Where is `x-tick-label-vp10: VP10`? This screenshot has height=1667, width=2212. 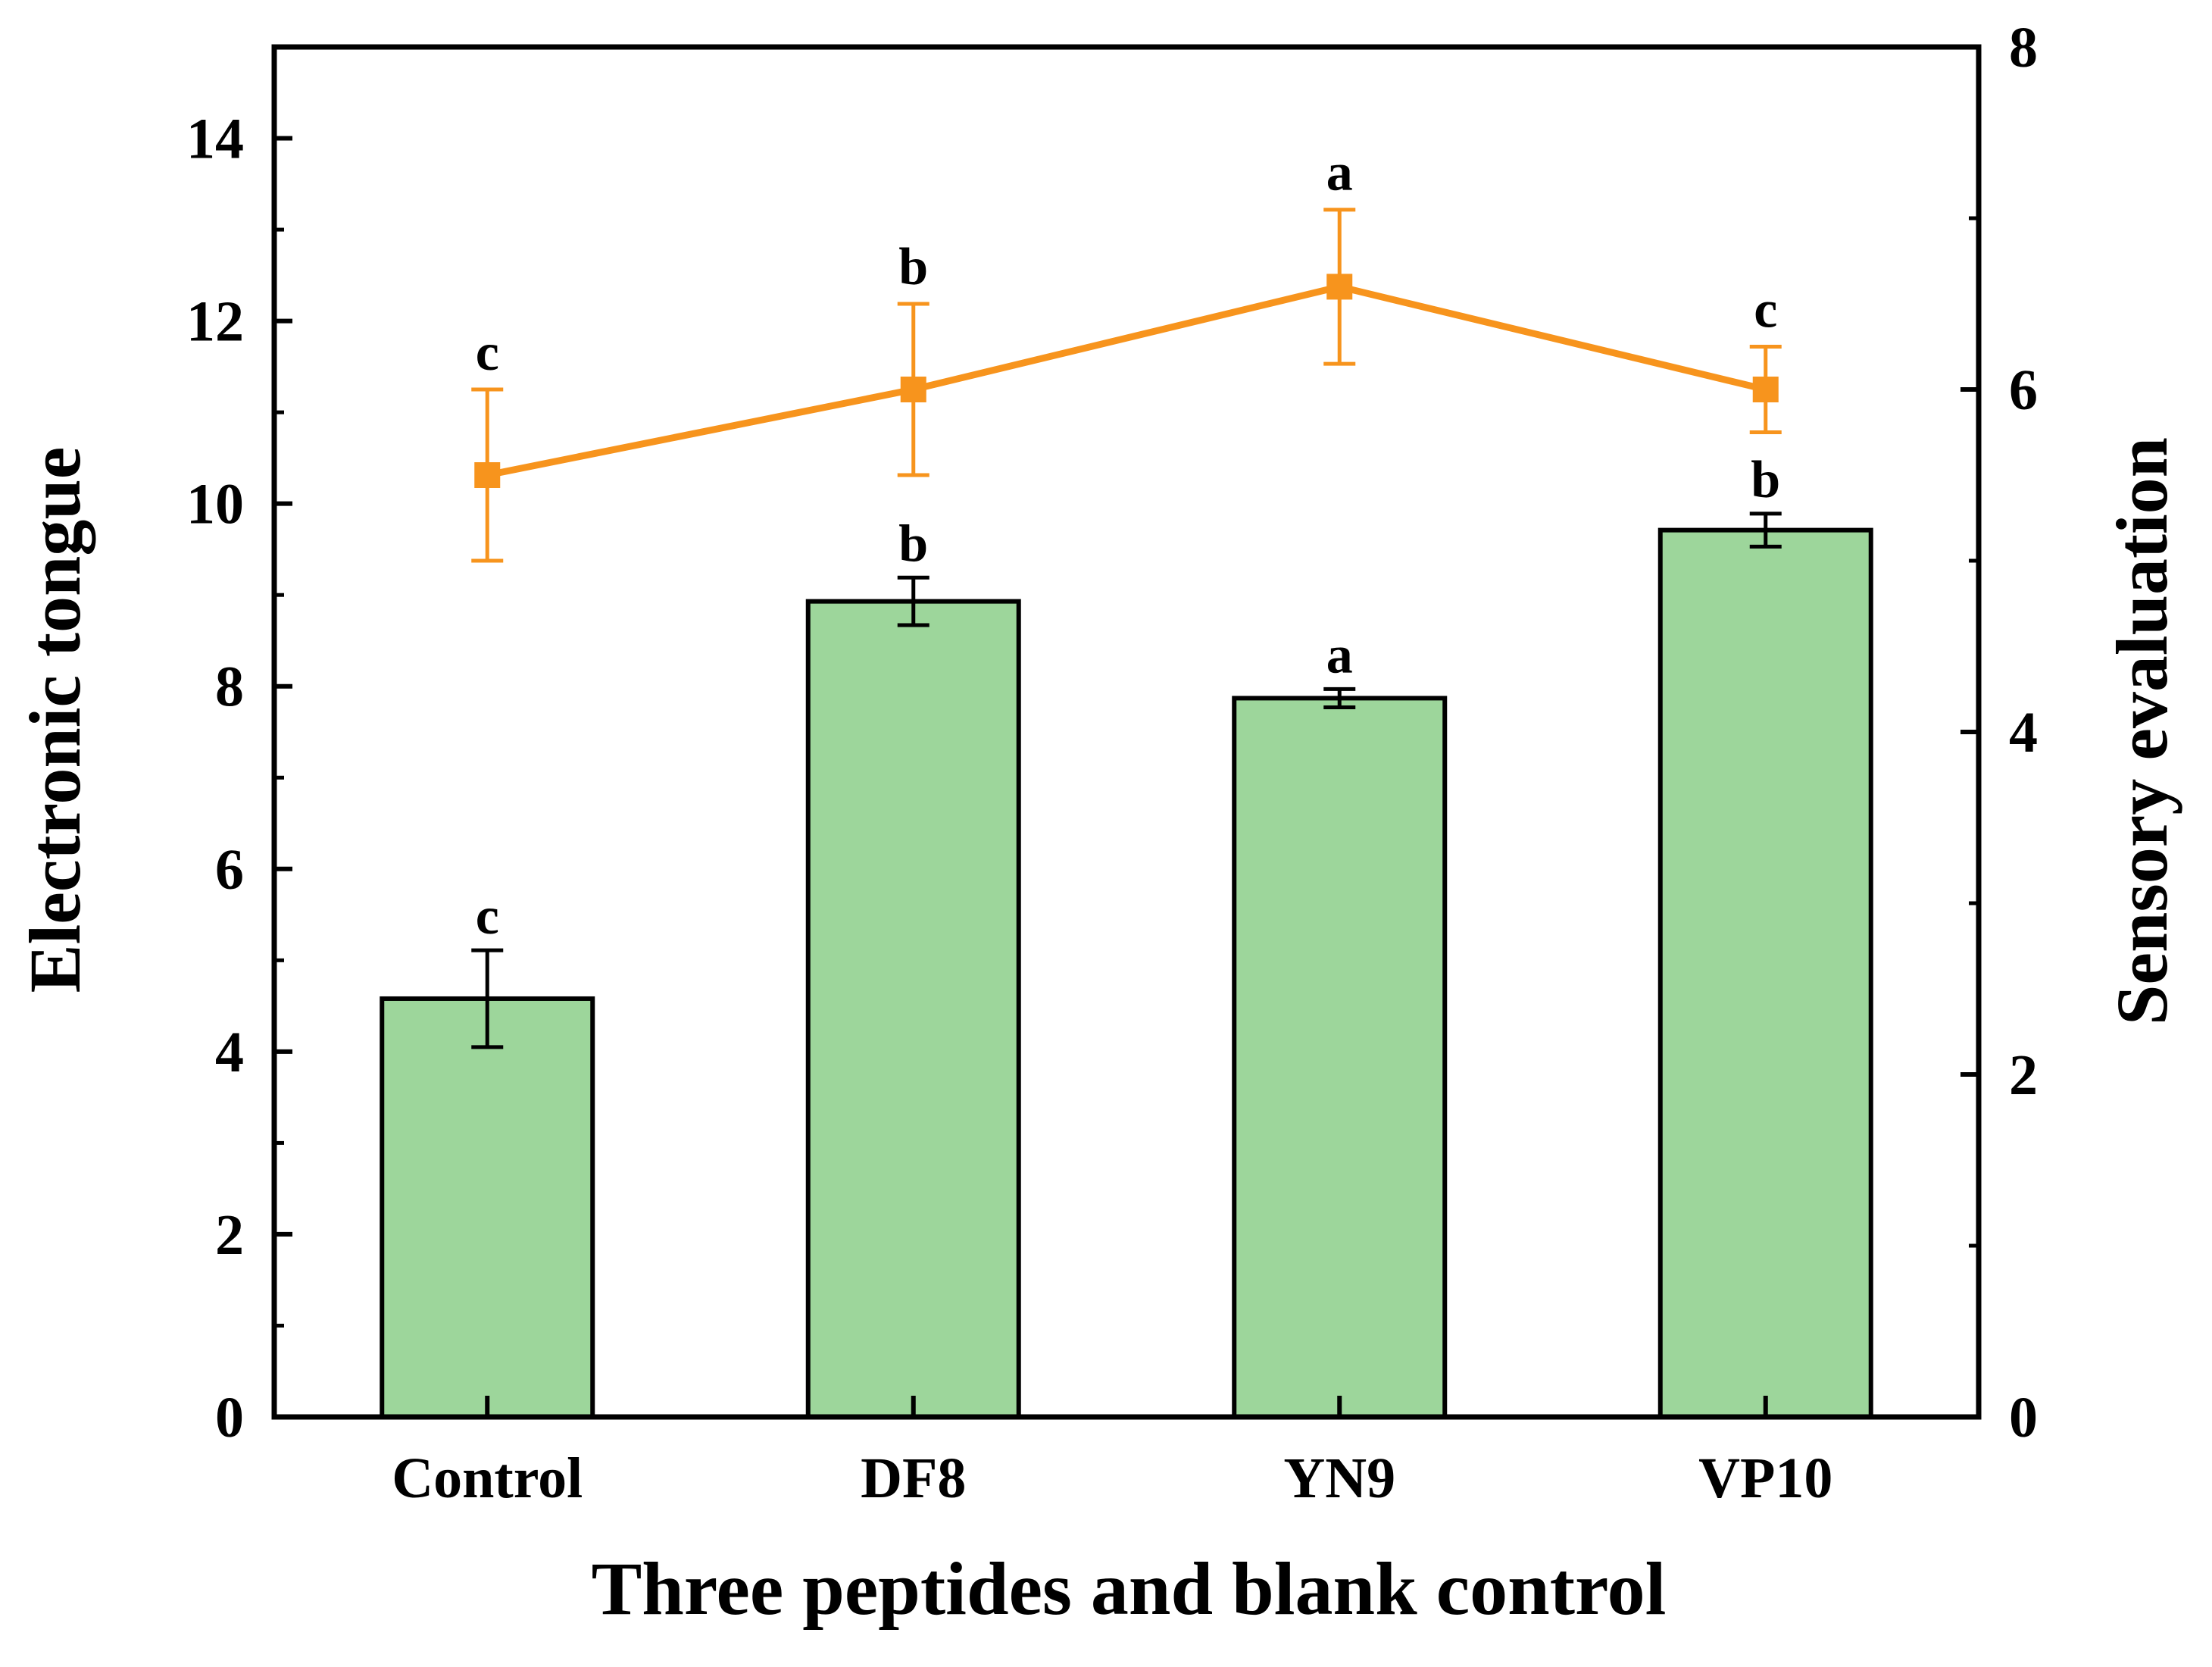
x-tick-label-vp10: VP10 is located at coordinates (1765, 1478).